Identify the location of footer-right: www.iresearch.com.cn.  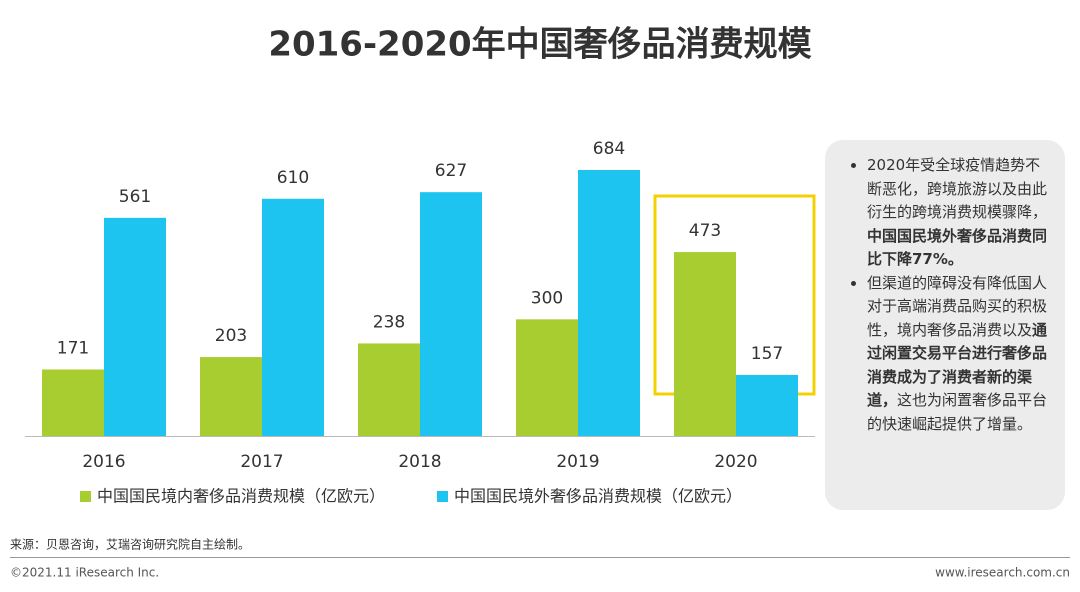
(1002, 573).